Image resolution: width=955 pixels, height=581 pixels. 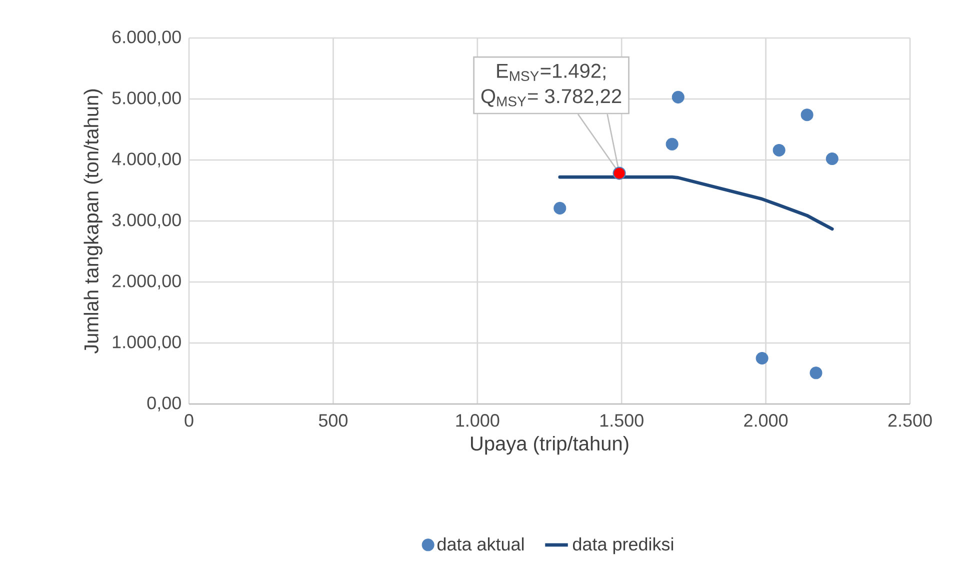 What do you see at coordinates (622, 420) in the screenshot?
I see `x-tick-label: 1.500` at bounding box center [622, 420].